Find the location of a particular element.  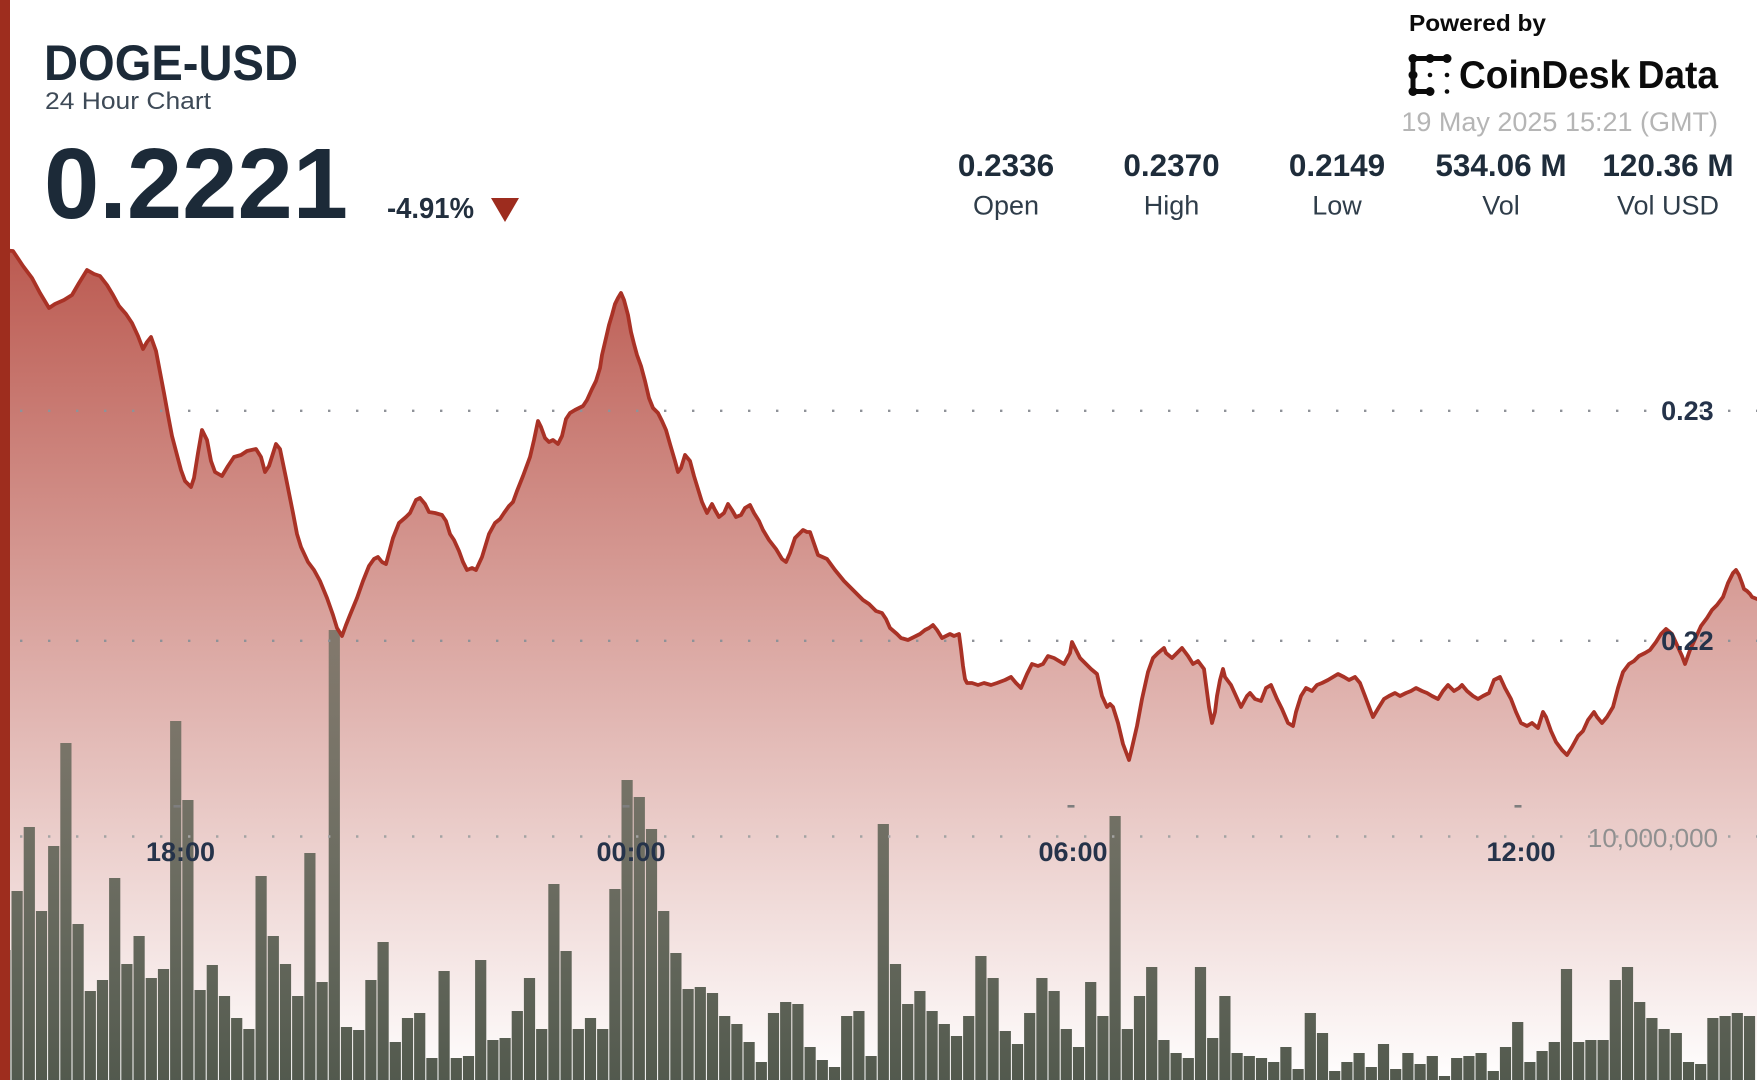

svg-text: 534.06 M is located at coordinates (1500, 165).